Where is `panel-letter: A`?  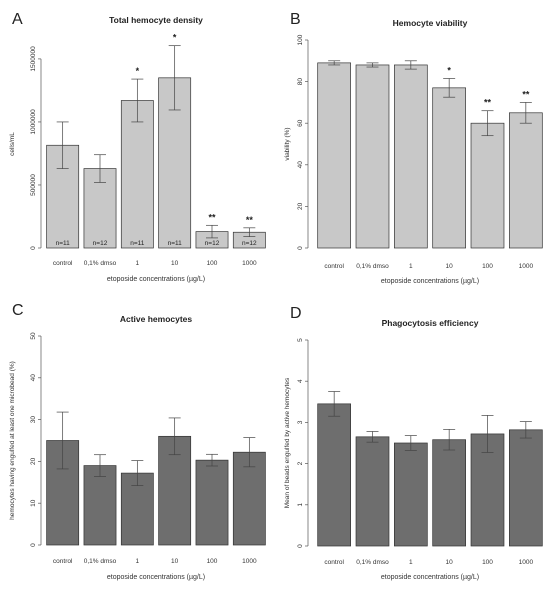
panel-letter: A is located at coordinates (17, 19).